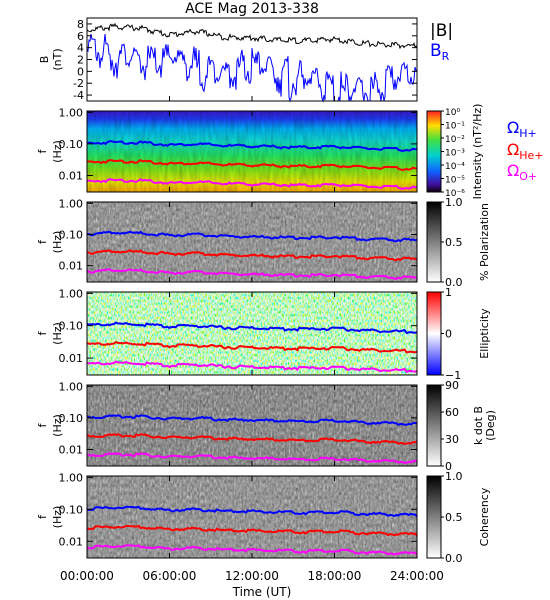 This screenshot has width=550, height=600. What do you see at coordinates (57, 59) in the screenshot?
I see `y-axis-unit: (nT)` at bounding box center [57, 59].